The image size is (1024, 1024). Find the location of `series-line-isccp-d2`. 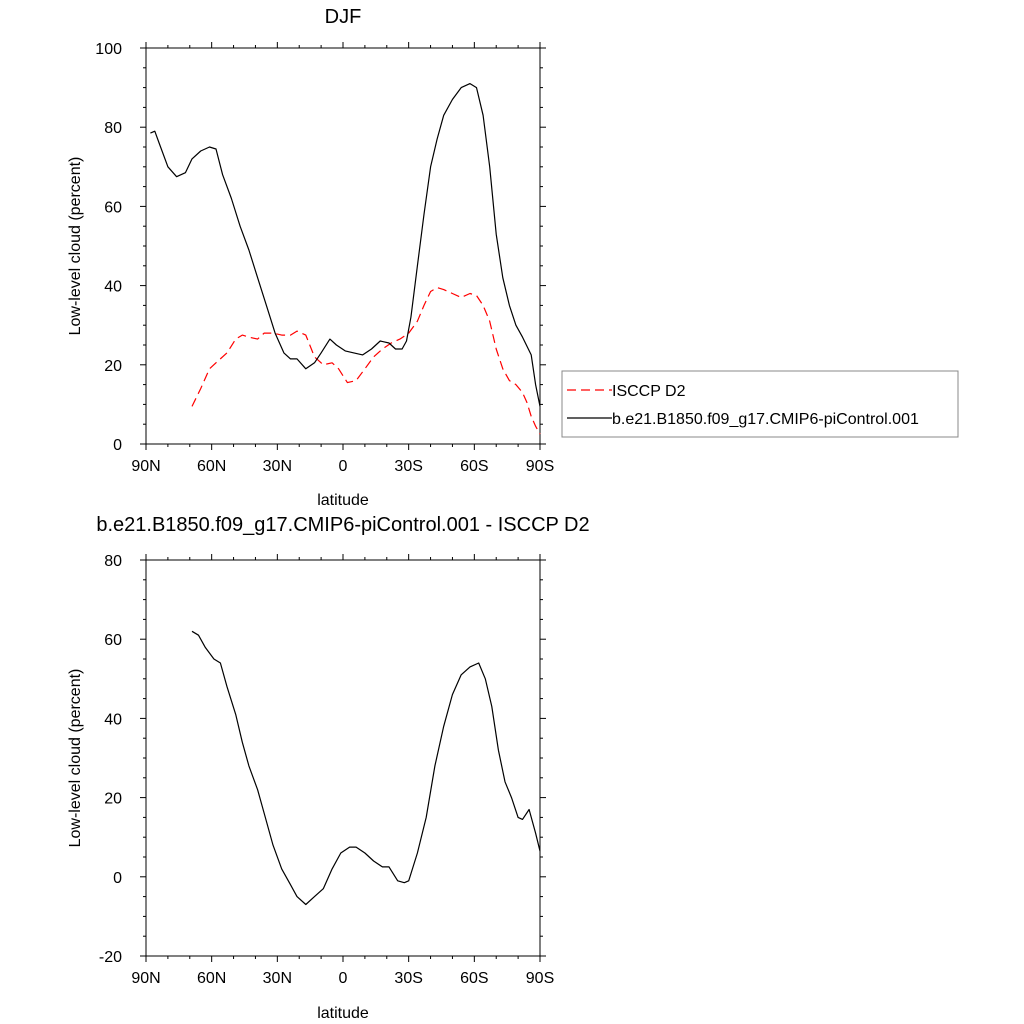

series-line-isccp-d2 is located at coordinates (366, 361).